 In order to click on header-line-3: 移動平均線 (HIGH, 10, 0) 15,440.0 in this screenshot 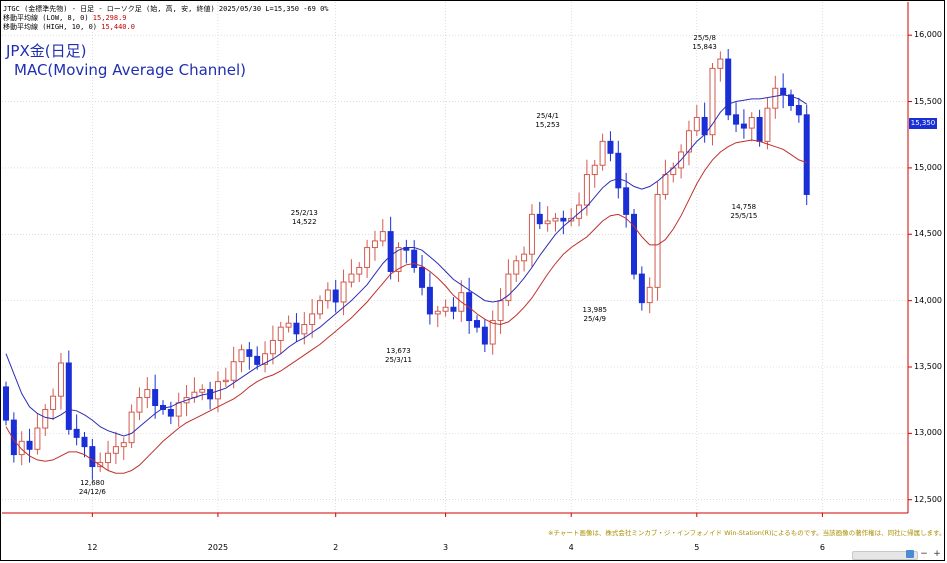, I will do `click(69, 27)`.